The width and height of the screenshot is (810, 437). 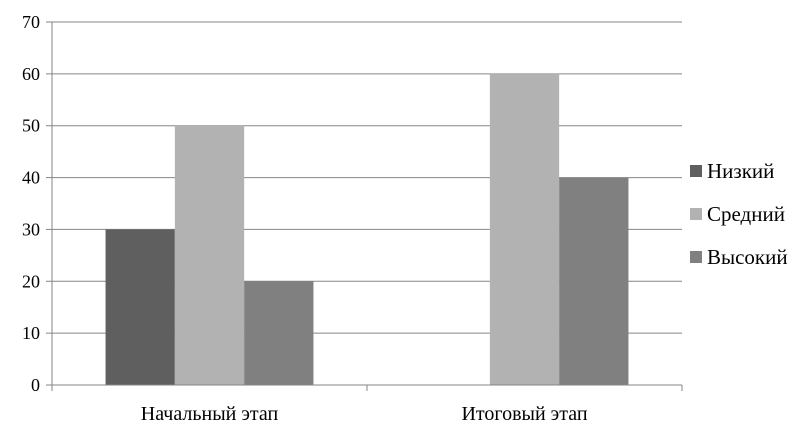 What do you see at coordinates (31, 281) in the screenshot?
I see `y-tick-label: 20` at bounding box center [31, 281].